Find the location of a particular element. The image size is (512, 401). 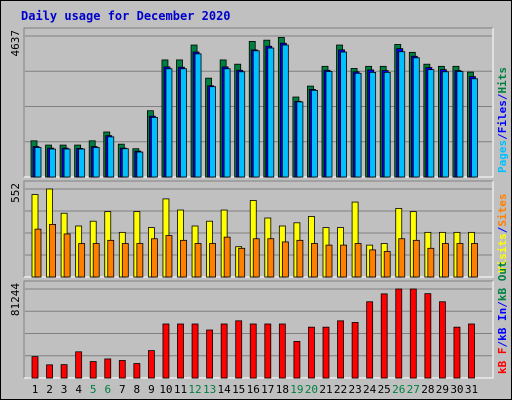

day-label: 8 is located at coordinates (137, 389).